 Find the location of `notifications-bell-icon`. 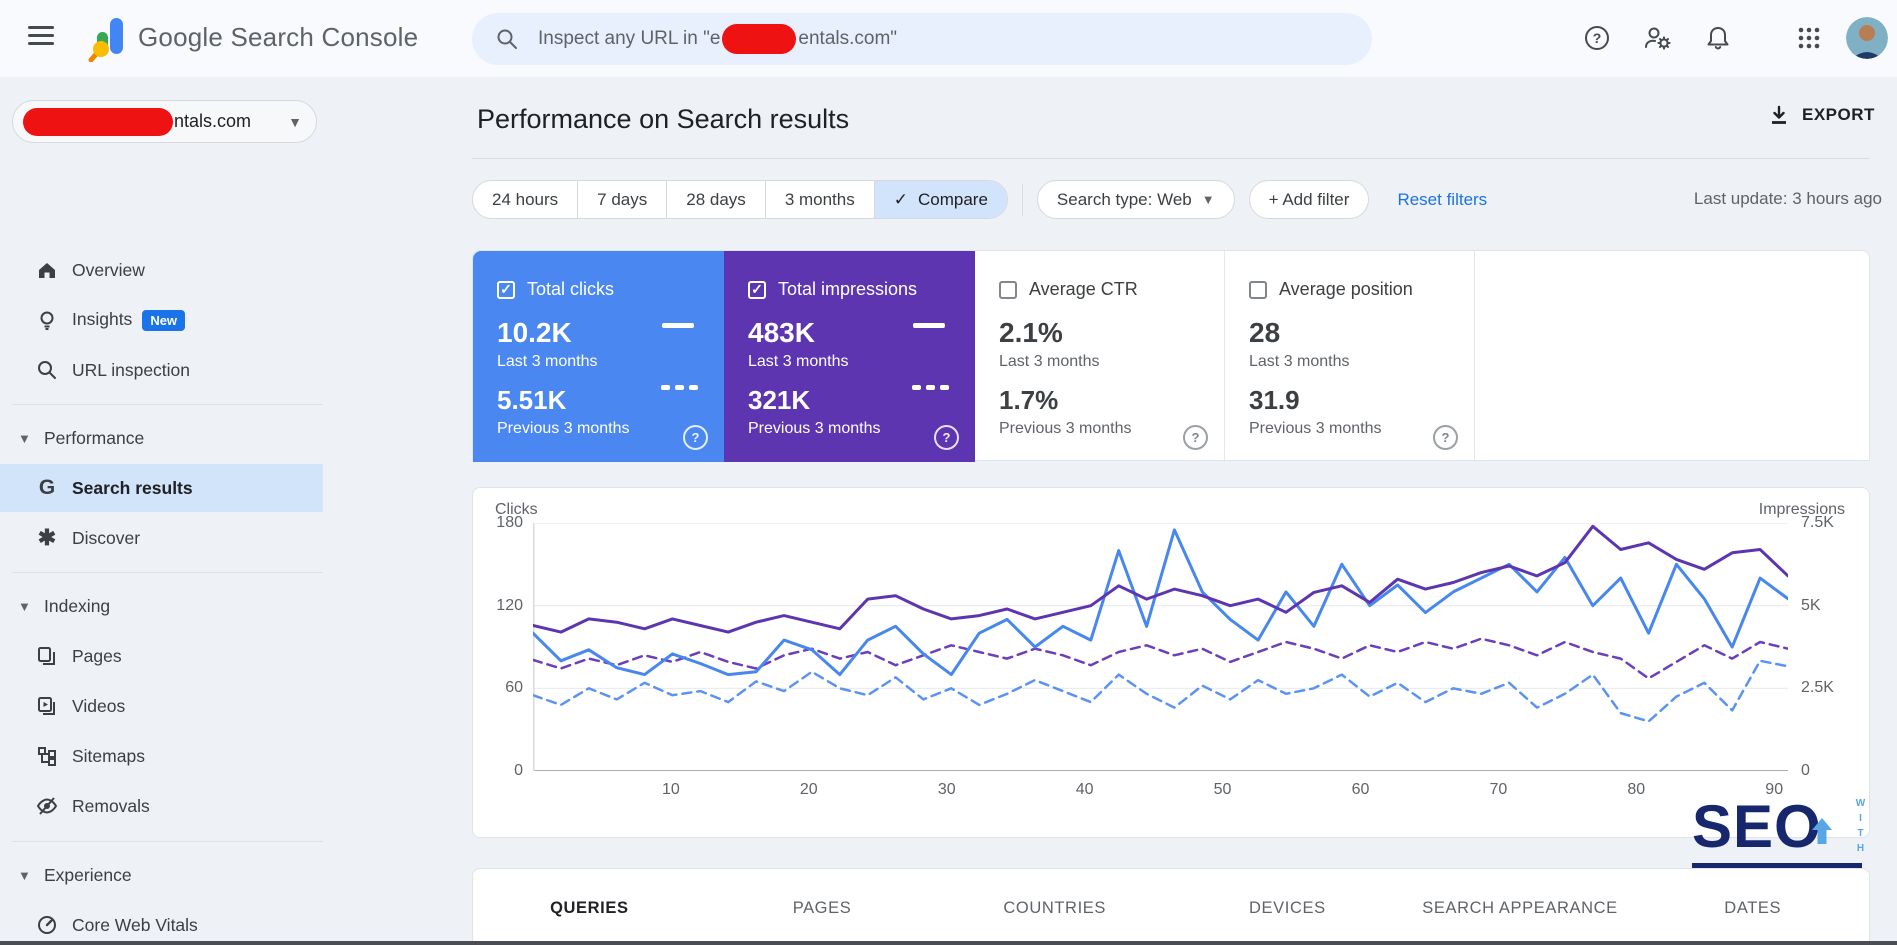

notifications-bell-icon is located at coordinates (1718, 38).